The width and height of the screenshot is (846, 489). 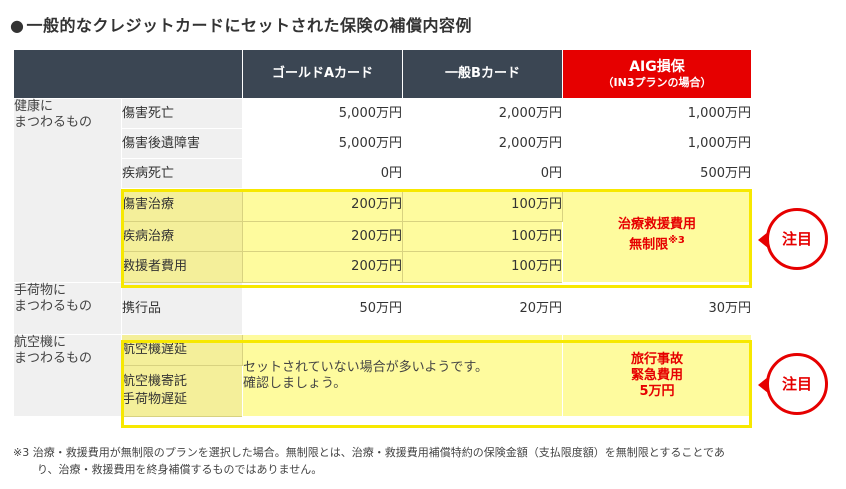 What do you see at coordinates (182, 173) in the screenshot?
I see `row-item: 疾病死亡` at bounding box center [182, 173].